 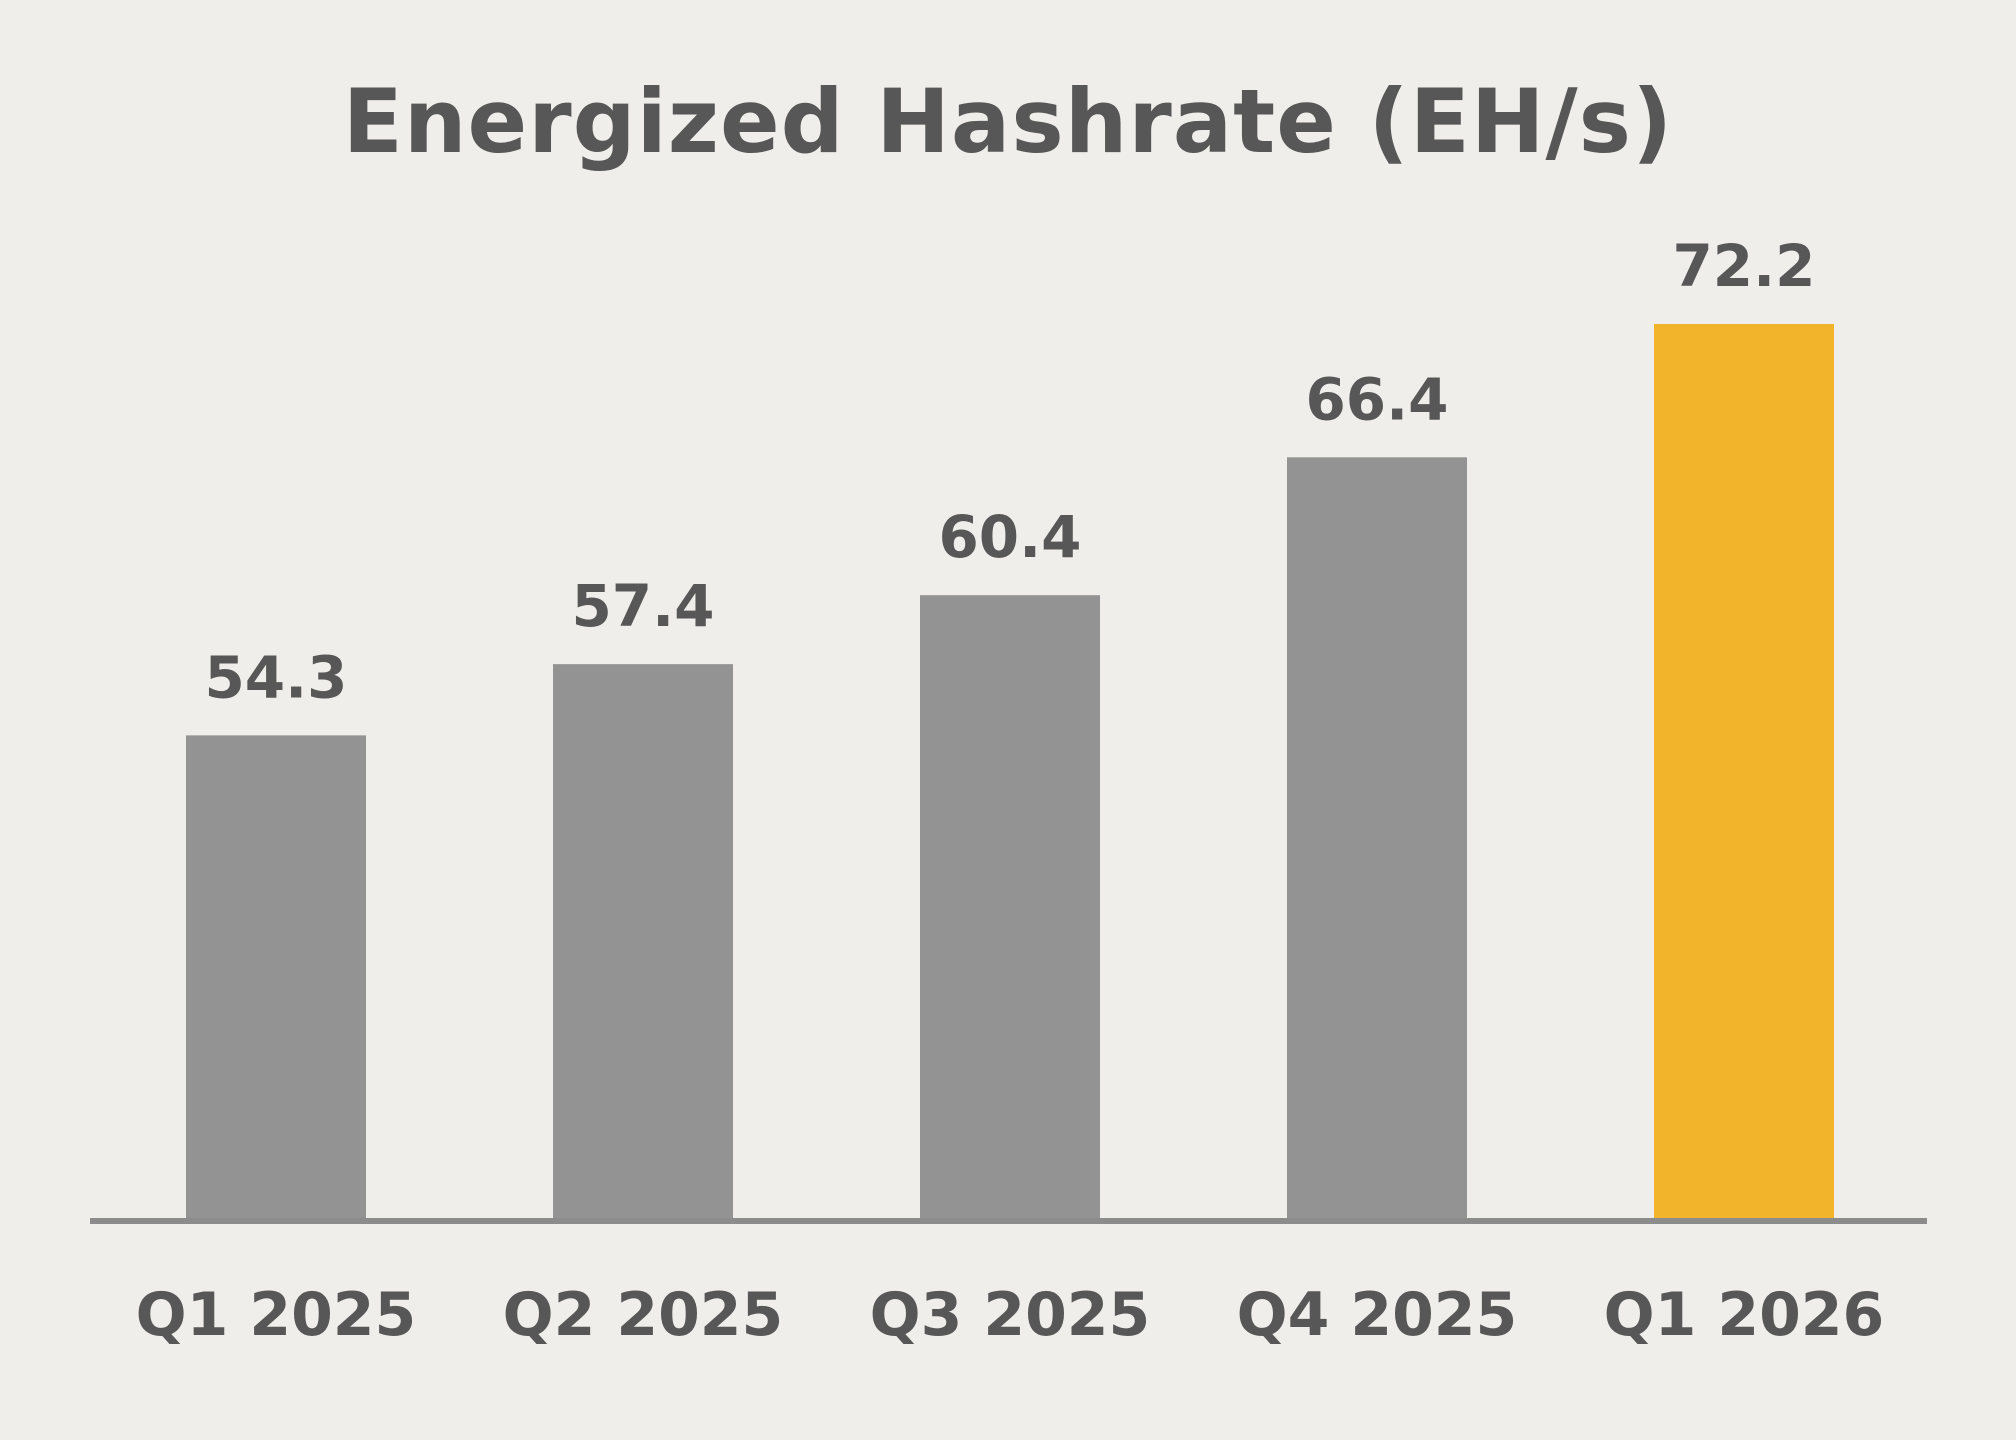 What do you see at coordinates (276, 976) in the screenshot?
I see `bar-q1-2025` at bounding box center [276, 976].